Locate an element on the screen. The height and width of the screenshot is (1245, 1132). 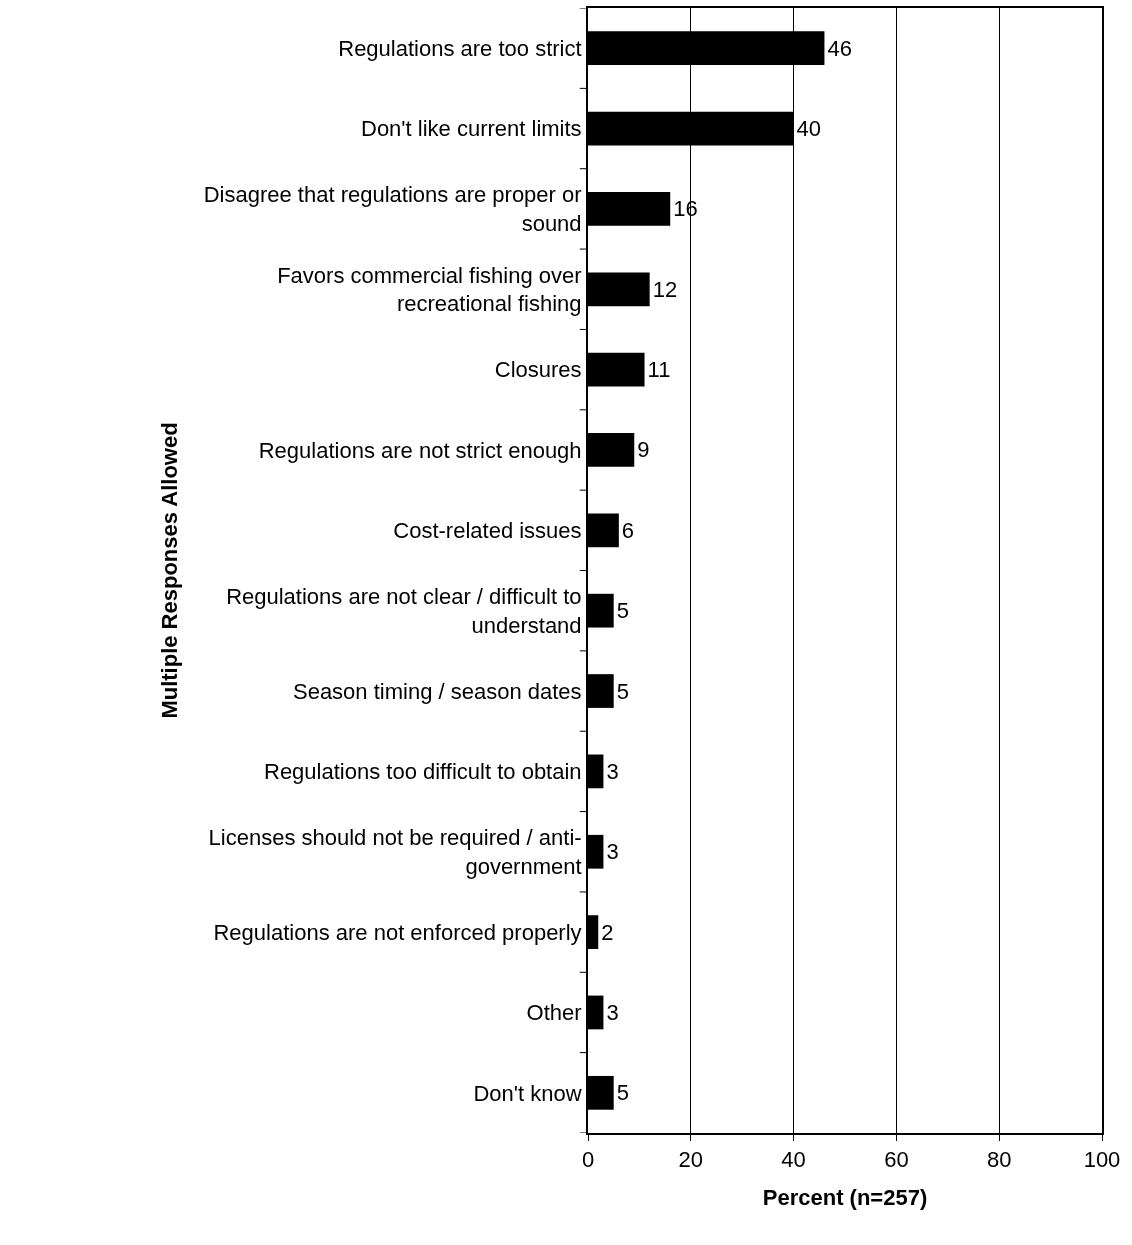
data-label: 6 is located at coordinates (628, 530).